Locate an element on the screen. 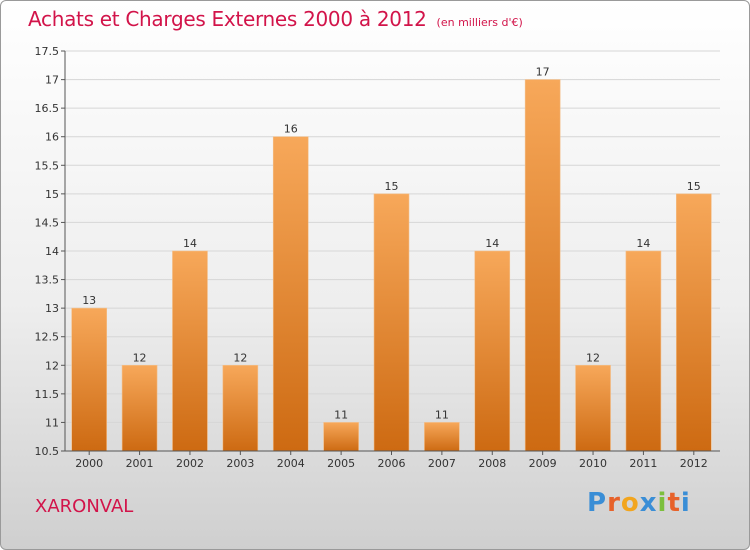 The image size is (750, 550). y-tick-label: 17 is located at coordinates (52, 80).